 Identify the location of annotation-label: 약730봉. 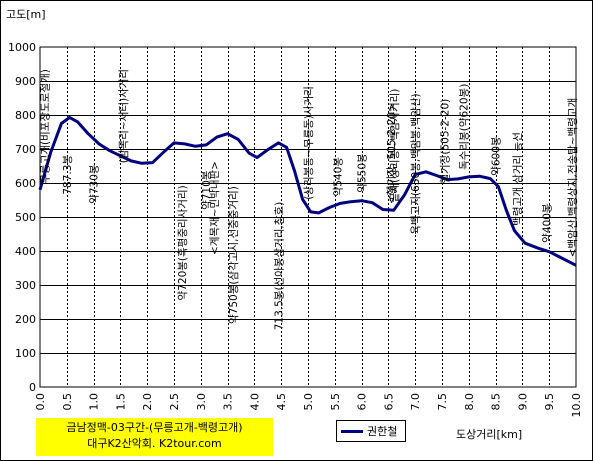
(95, 184).